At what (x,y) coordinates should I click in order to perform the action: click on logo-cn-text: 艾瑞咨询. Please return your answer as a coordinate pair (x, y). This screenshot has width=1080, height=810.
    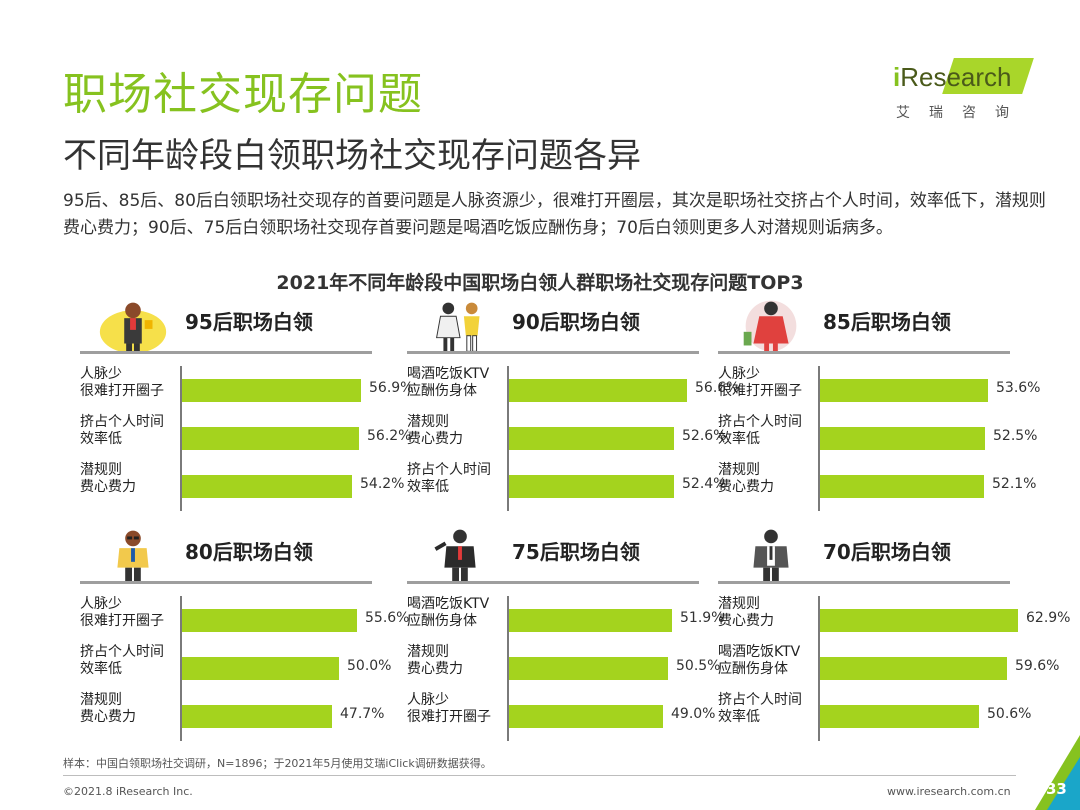
    Looking at the image, I should click on (962, 113).